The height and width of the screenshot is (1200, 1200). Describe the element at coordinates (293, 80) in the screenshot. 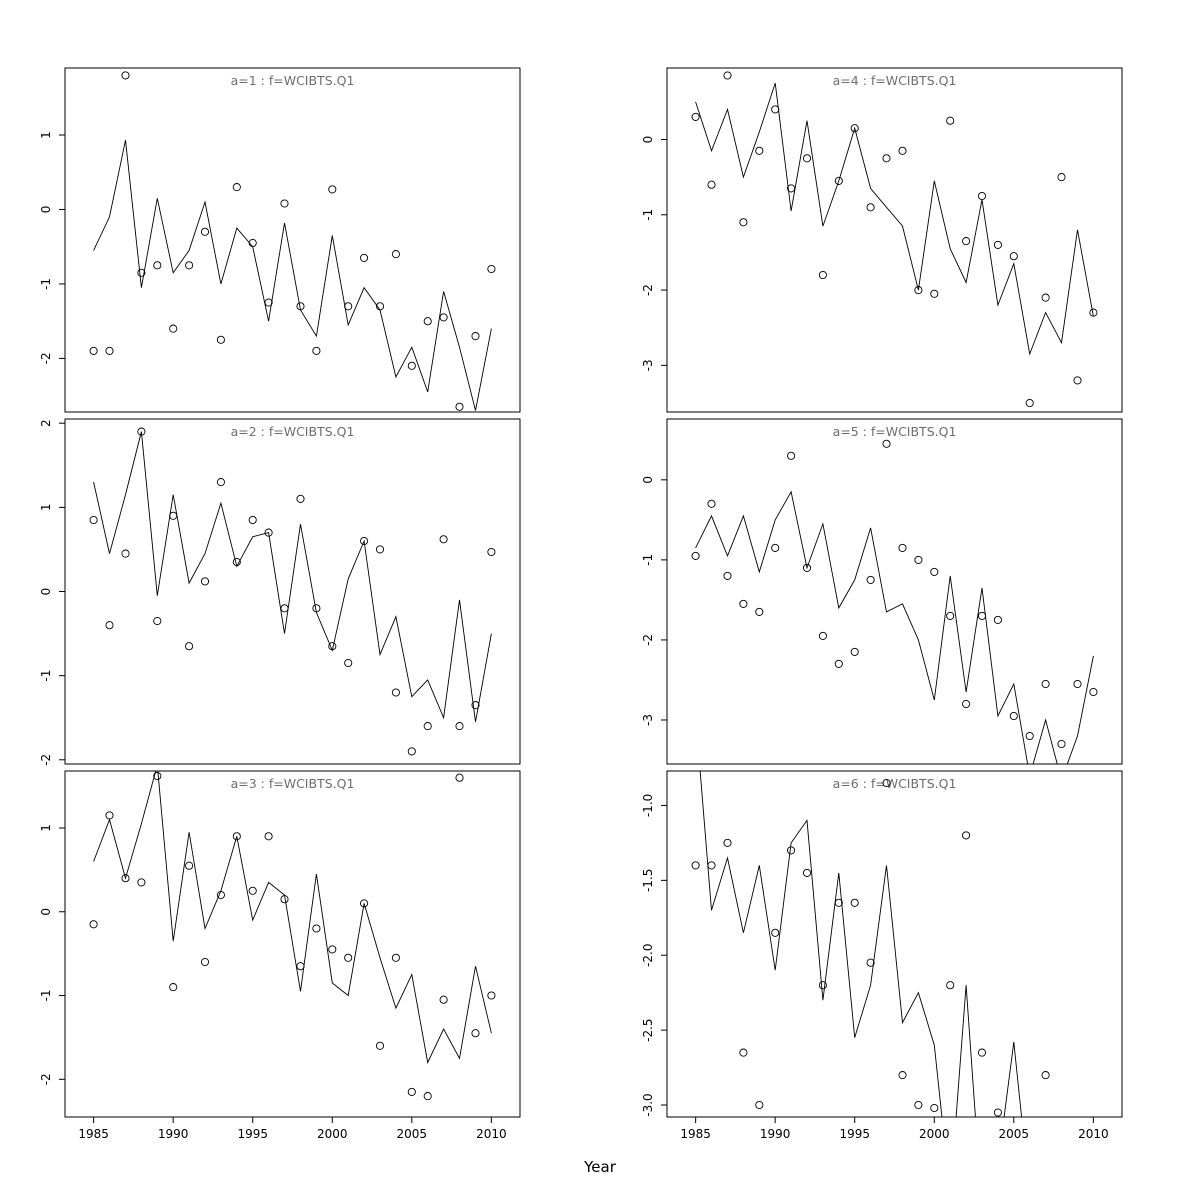

I see `panel-title: a=1 : f=WCIBTS.Q1` at that location.